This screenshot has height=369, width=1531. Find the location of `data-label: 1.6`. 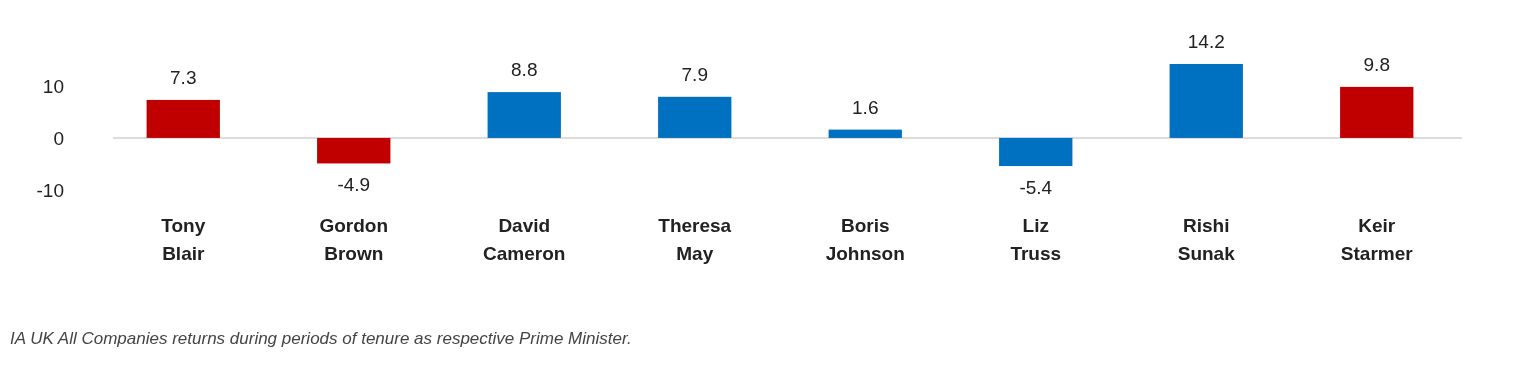

data-label: 1.6 is located at coordinates (865, 107).